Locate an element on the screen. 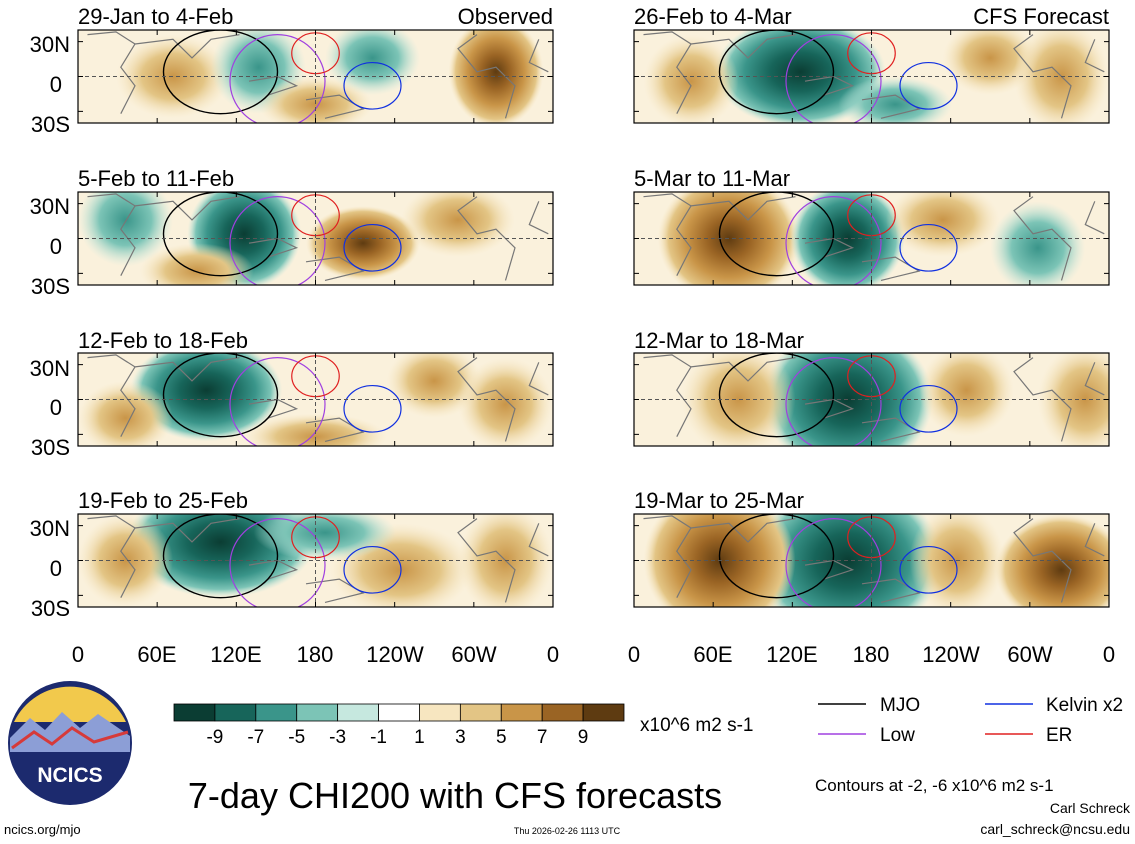 The image size is (1135, 844). logo-mountains is located at coordinates (70, 732).